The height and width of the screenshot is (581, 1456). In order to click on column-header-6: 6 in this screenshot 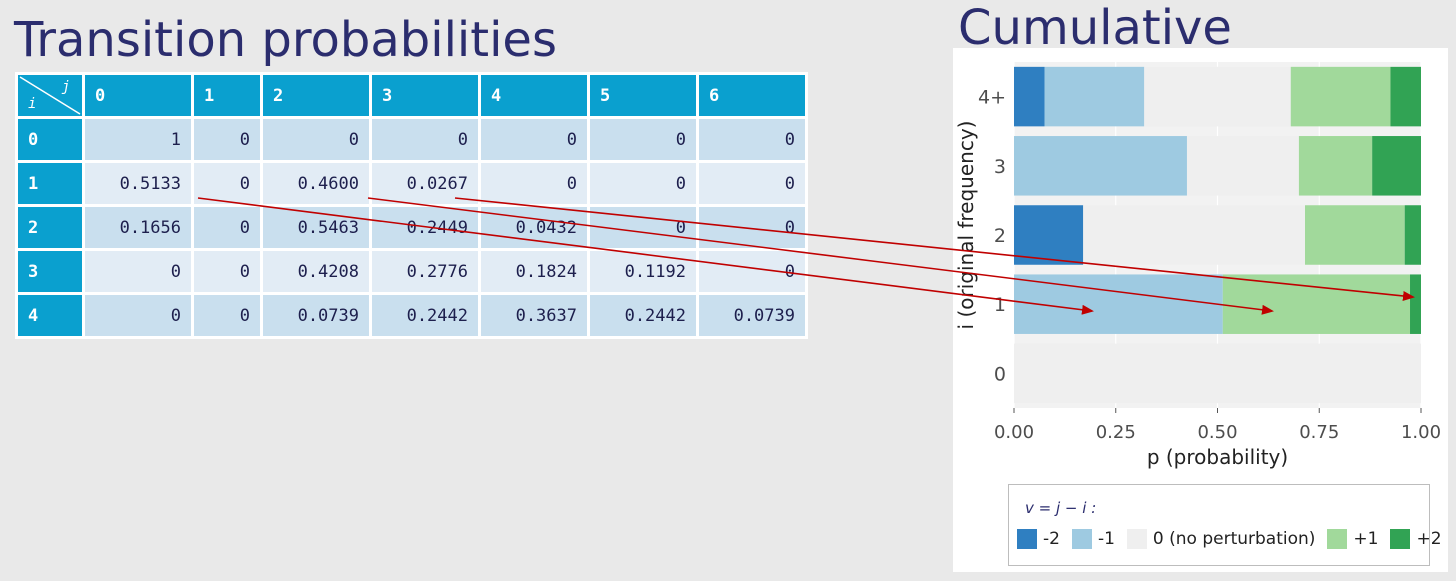, I will do `click(752, 95)`.